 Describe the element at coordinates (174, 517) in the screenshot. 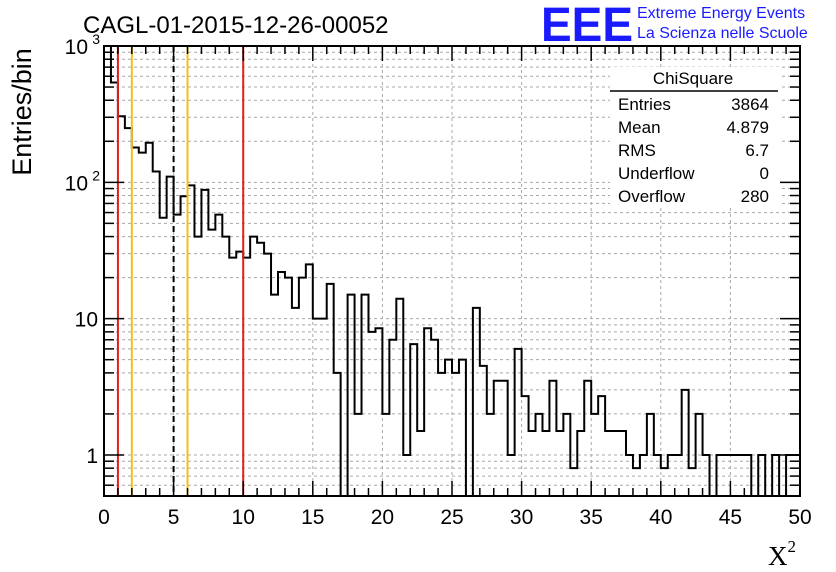

I see `x-tick-label: 5` at that location.